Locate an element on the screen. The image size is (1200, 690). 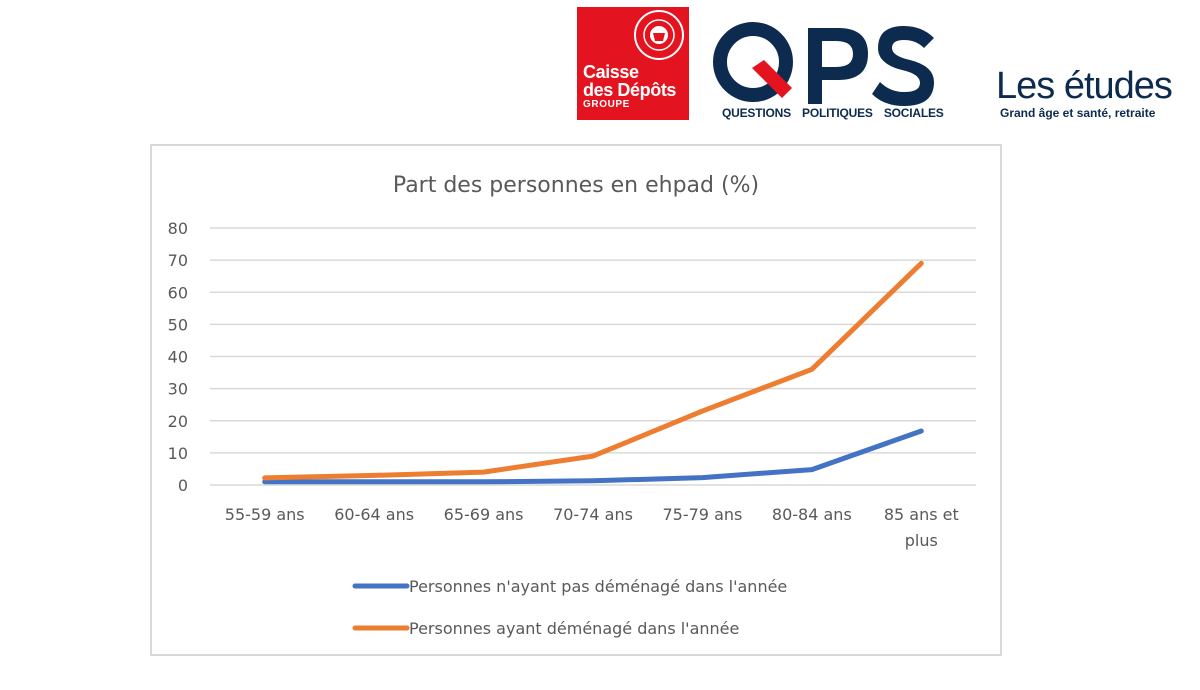
cdc-seal-icon is located at coordinates (659, 35).